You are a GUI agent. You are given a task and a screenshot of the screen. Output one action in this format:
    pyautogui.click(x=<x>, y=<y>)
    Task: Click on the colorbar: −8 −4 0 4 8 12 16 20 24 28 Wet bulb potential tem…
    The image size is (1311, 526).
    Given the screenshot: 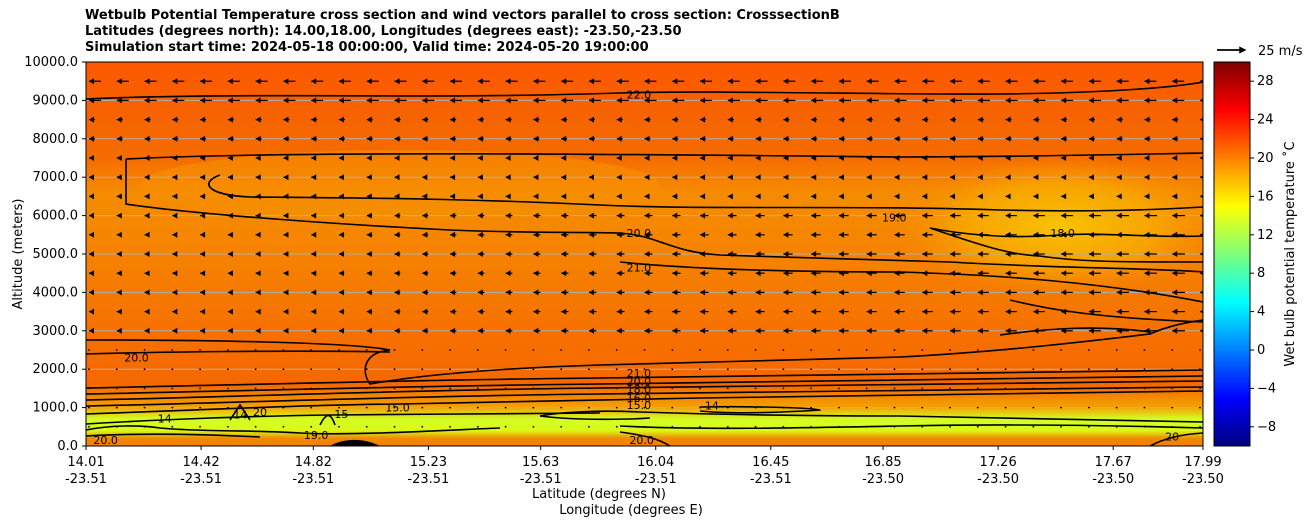 What is the action you would take?
    pyautogui.click(x=1255, y=254)
    